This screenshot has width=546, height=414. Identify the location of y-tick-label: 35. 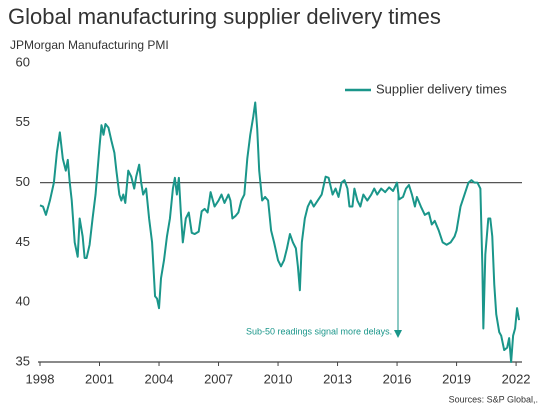
(23, 360).